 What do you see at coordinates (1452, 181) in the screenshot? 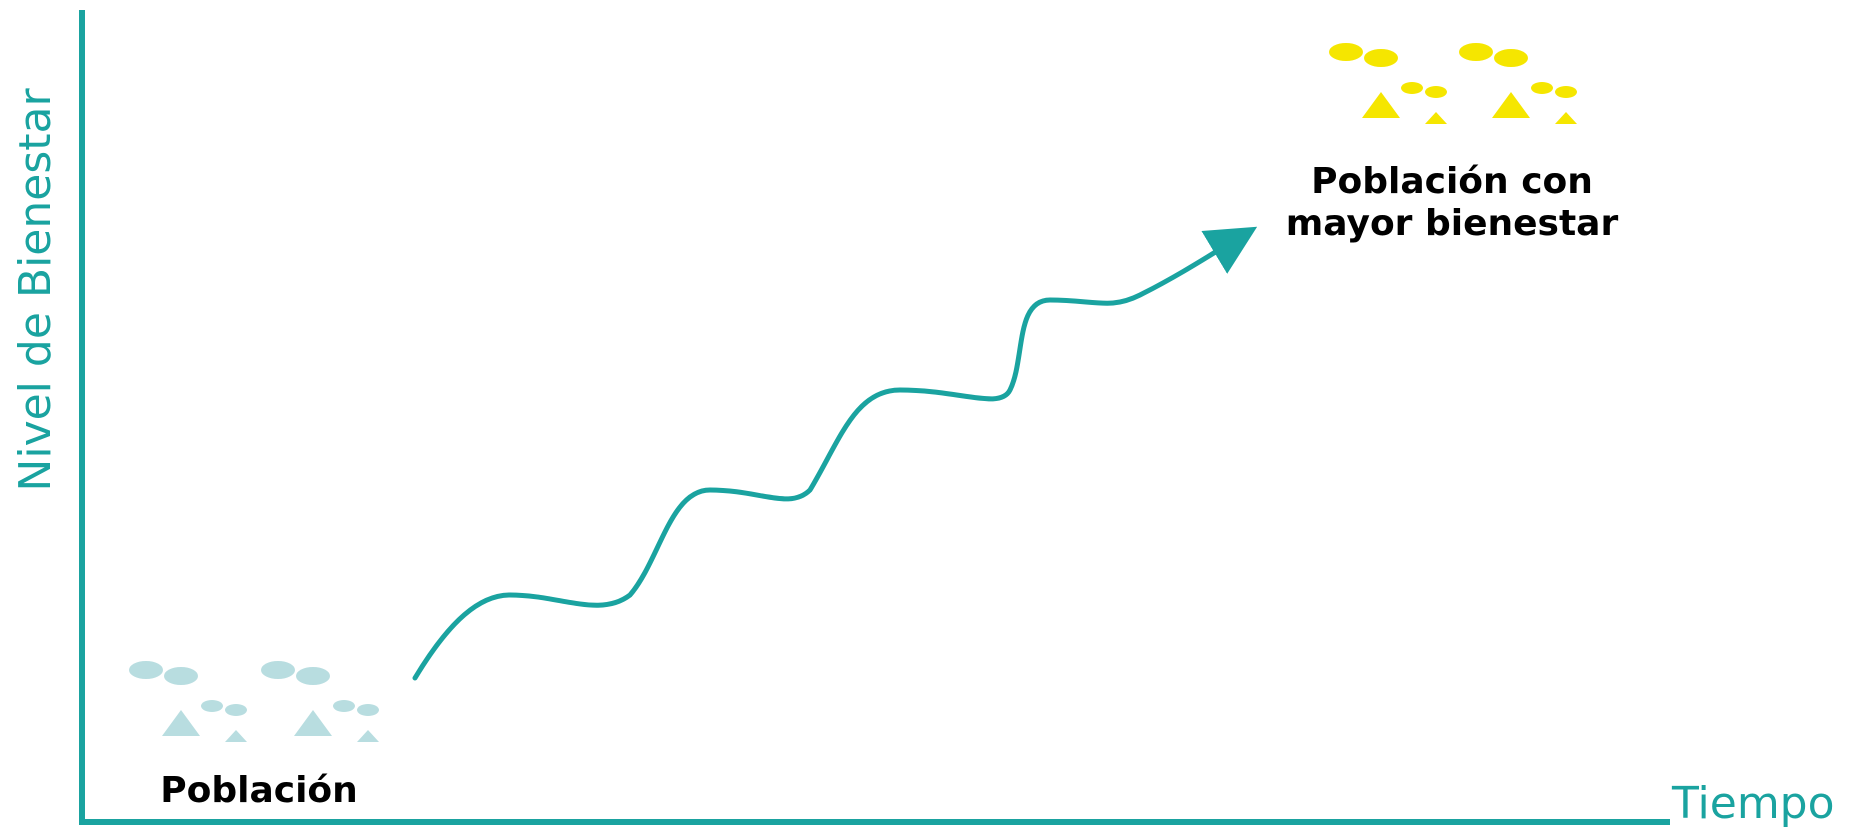
I see `end-group-label-line1: Población con` at bounding box center [1452, 181].